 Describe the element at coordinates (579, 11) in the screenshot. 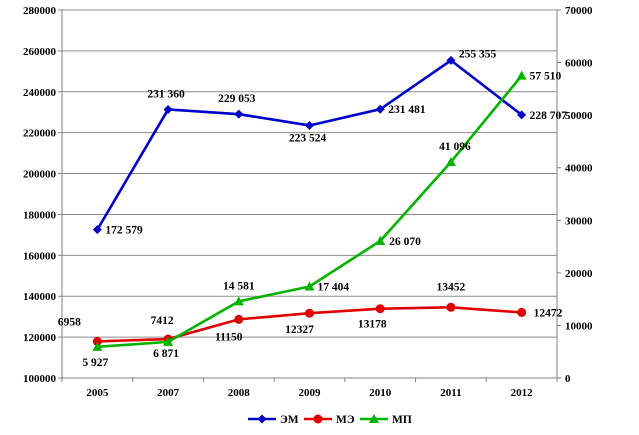

I see `right-tick-label: 70000` at that location.